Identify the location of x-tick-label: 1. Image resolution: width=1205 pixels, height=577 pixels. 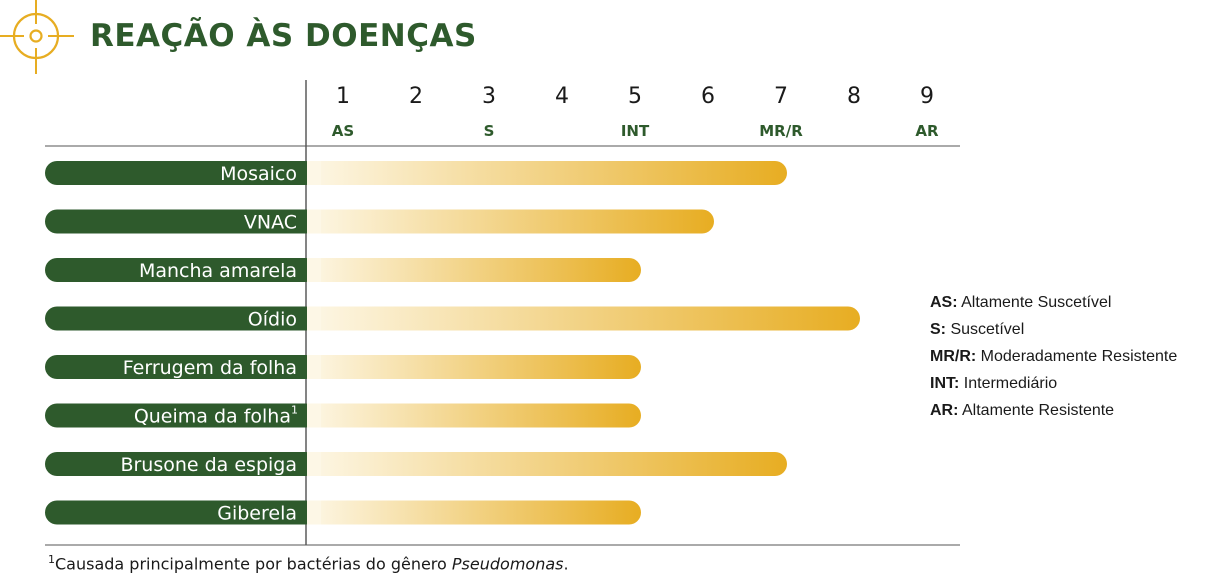
(343, 96).